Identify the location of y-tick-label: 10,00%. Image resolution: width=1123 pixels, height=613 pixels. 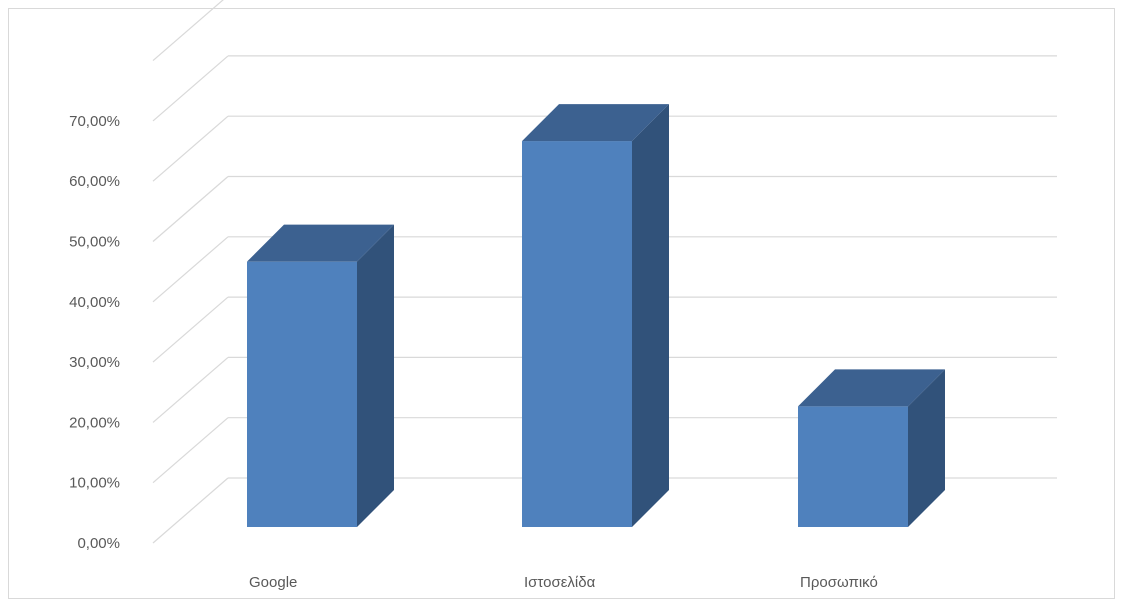
(94, 483).